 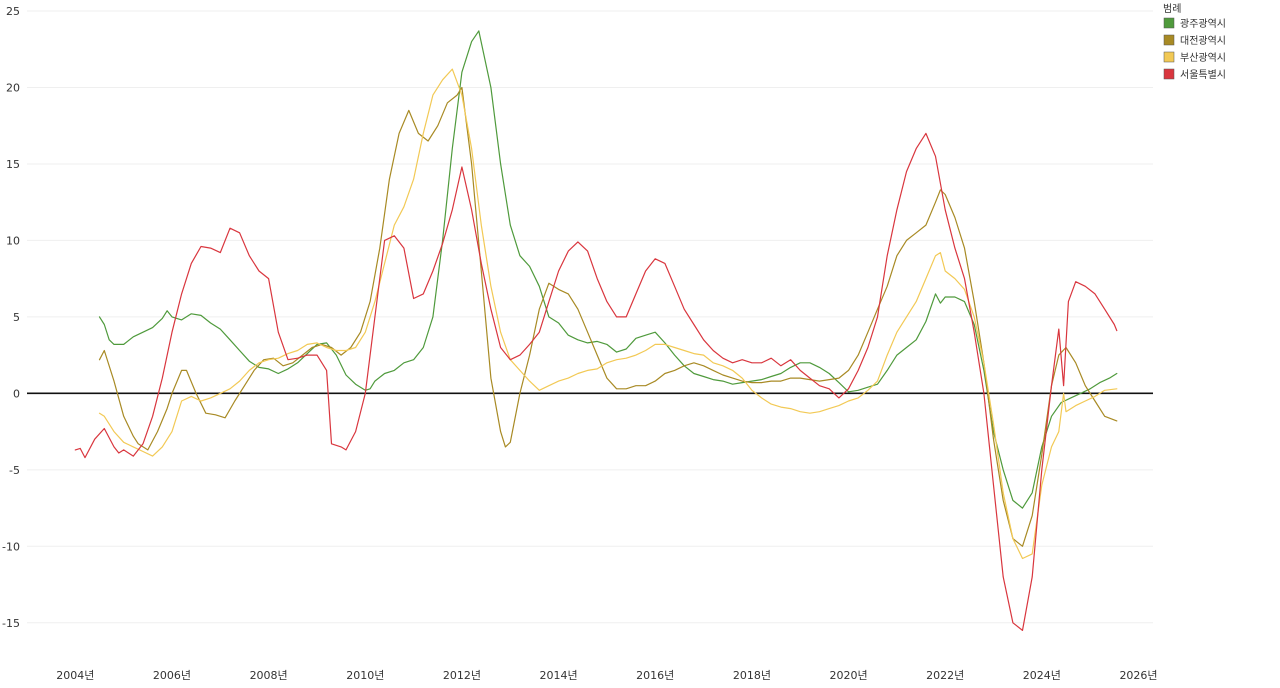 I want to click on y-tick-label: -10, so click(x=11, y=546).